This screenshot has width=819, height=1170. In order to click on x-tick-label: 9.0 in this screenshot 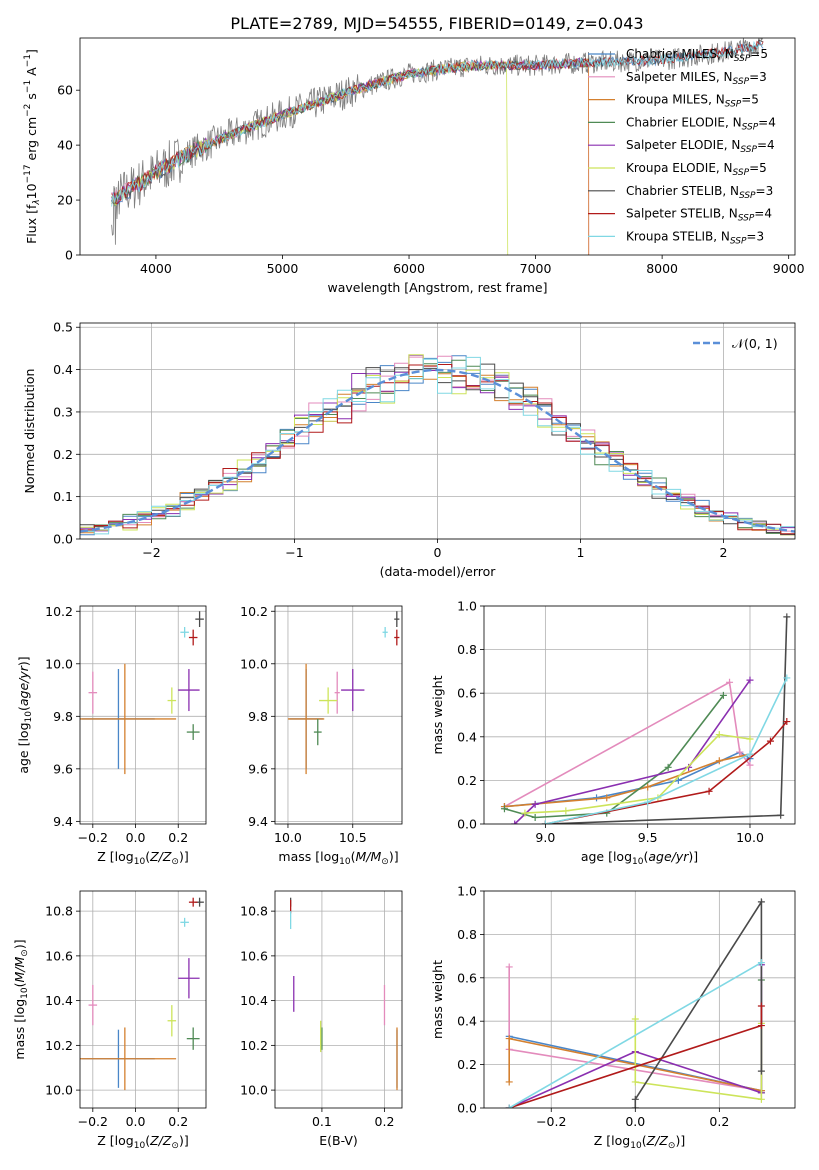, I will do `click(545, 837)`.